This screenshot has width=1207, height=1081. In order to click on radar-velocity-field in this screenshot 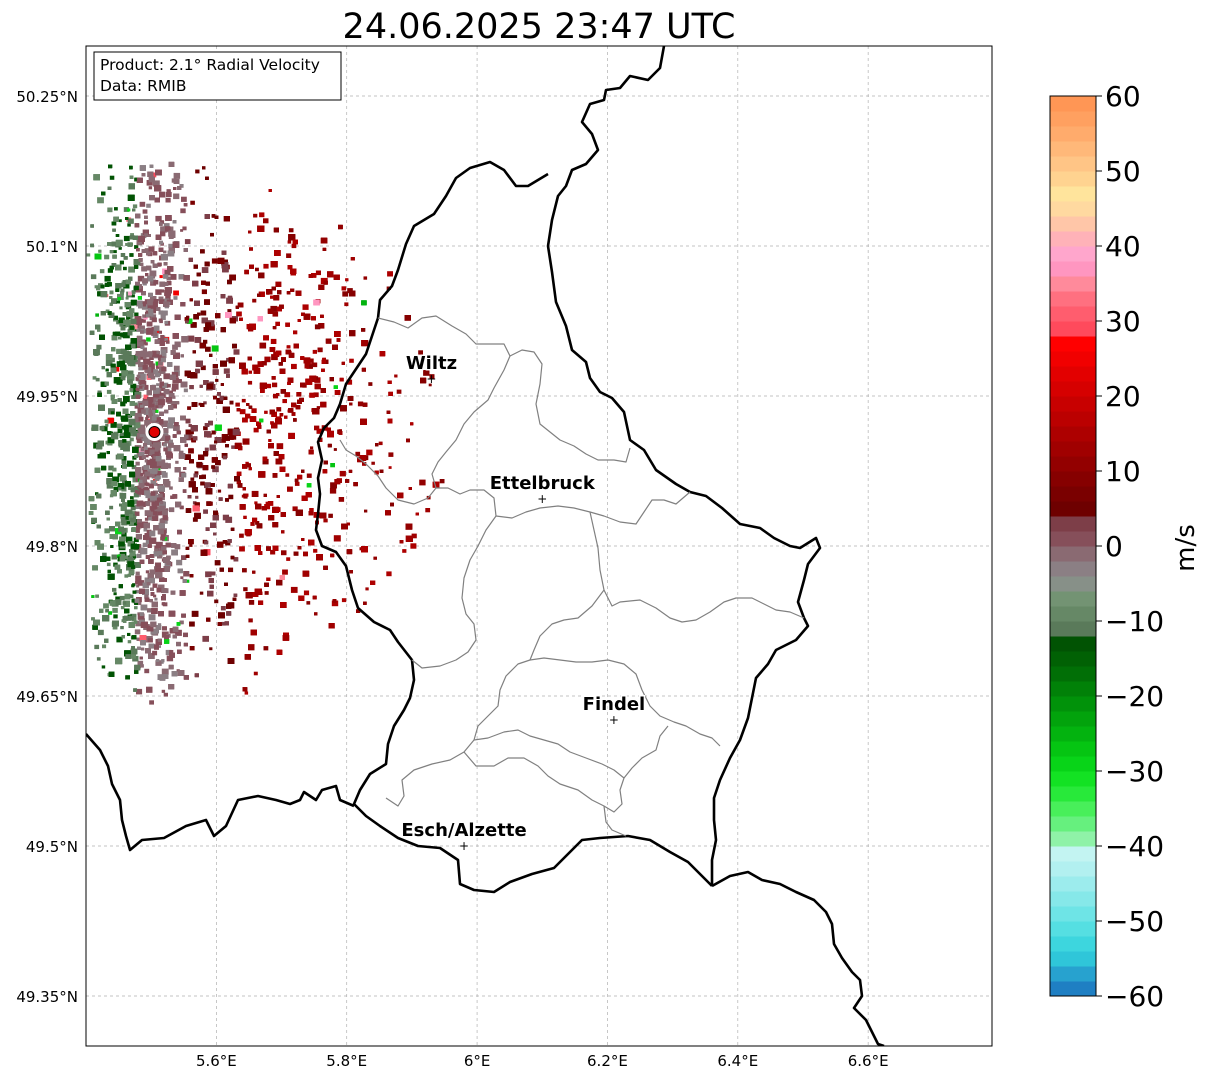, I will do `click(265, 433)`.